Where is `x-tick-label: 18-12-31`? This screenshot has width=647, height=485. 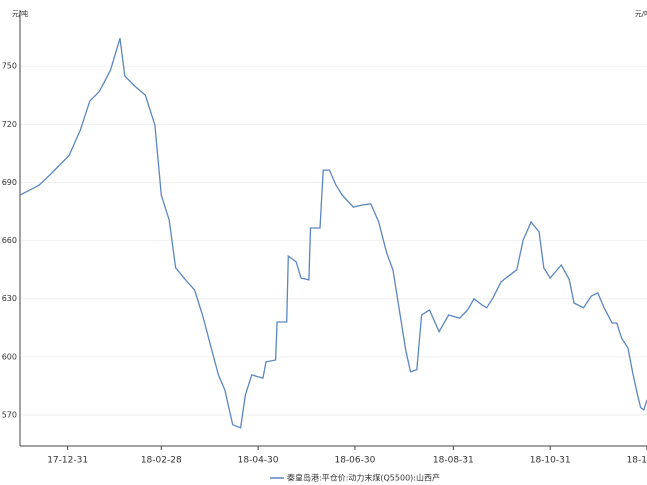
x-tick-label: 18-12-31 is located at coordinates (637, 461).